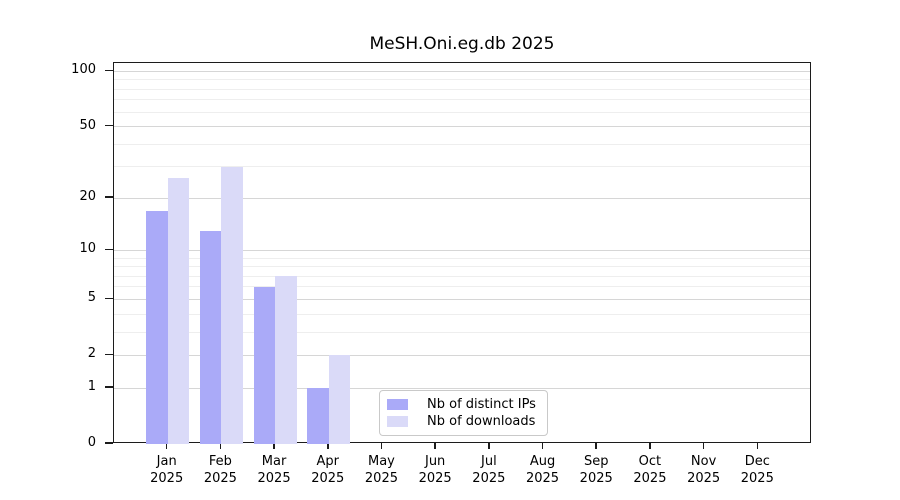 Image resolution: width=900 pixels, height=500 pixels. I want to click on x-tick-month: Jun, so click(435, 461).